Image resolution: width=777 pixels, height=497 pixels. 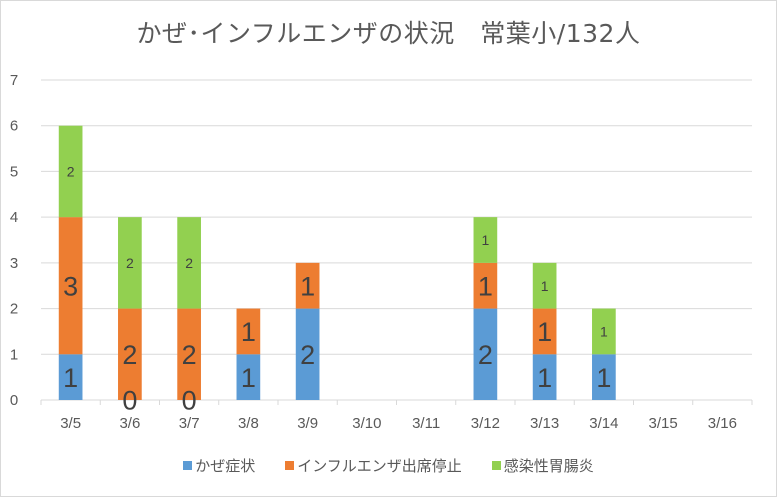 I want to click on legend-item: インフルエンザ出席停止, so click(x=373, y=465).